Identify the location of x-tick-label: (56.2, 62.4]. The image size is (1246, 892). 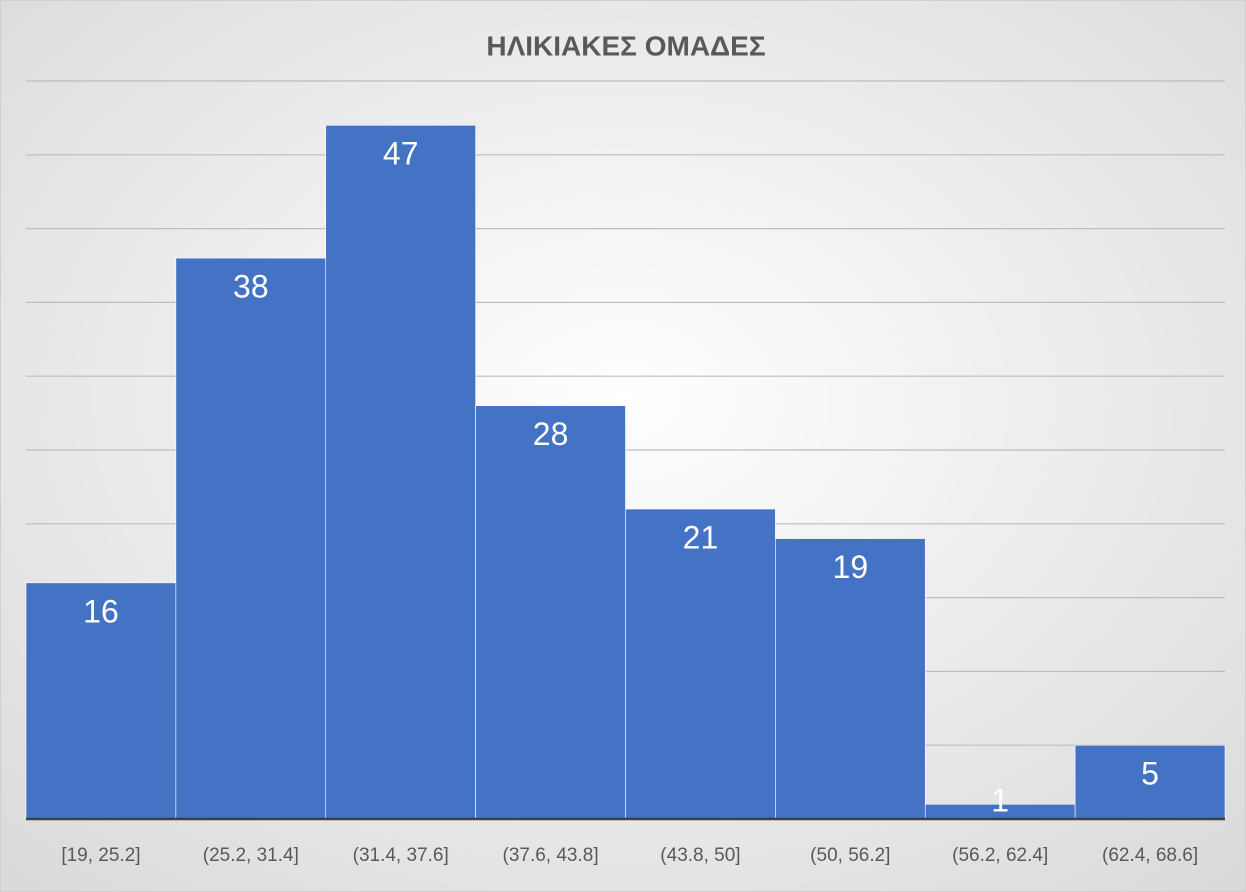
(1000, 855).